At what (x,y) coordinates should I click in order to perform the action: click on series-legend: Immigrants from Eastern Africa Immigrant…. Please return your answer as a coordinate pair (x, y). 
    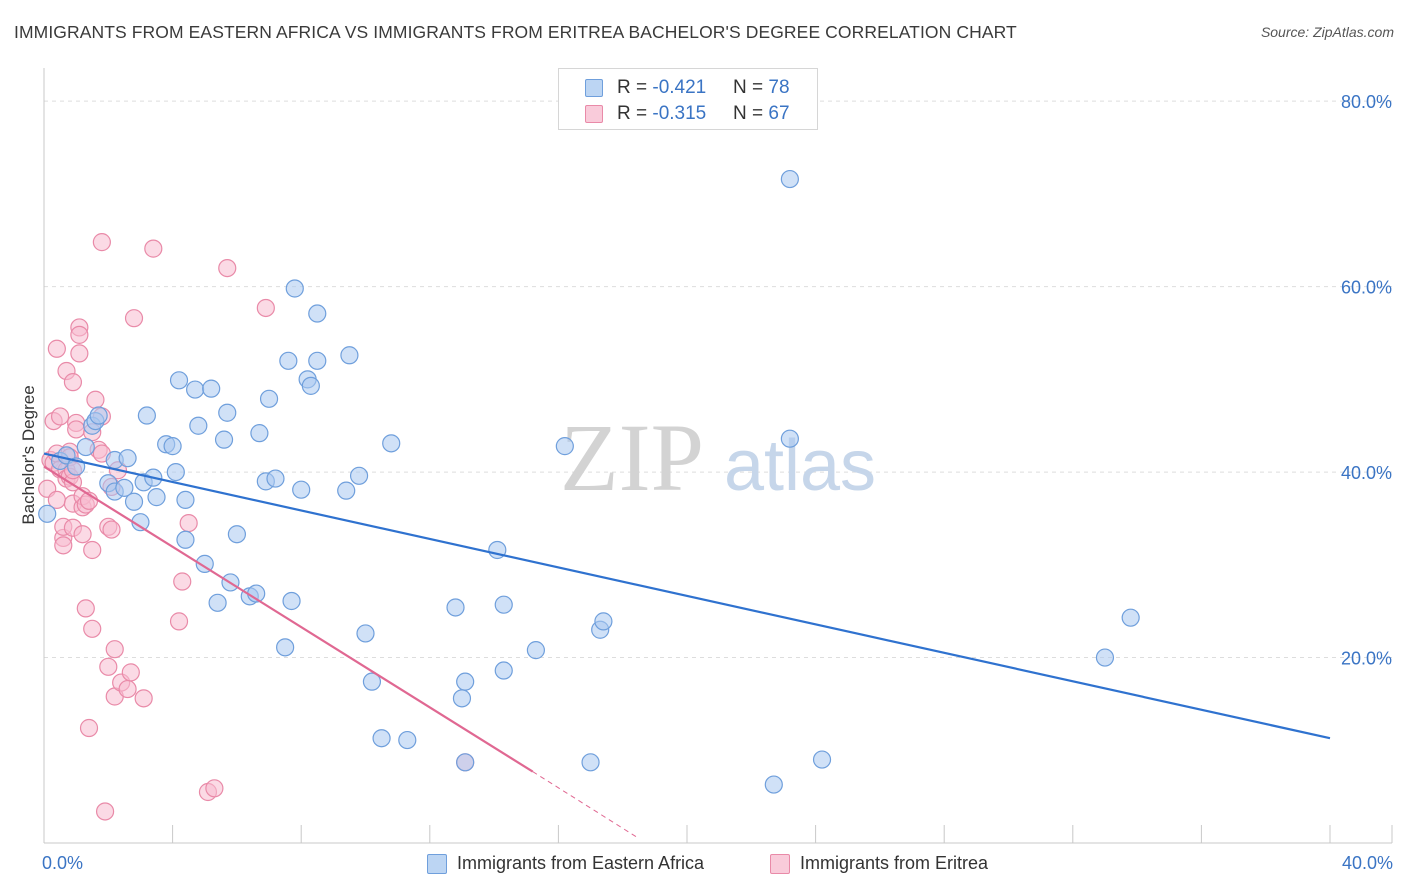
    Looking at the image, I should click on (703, 865).